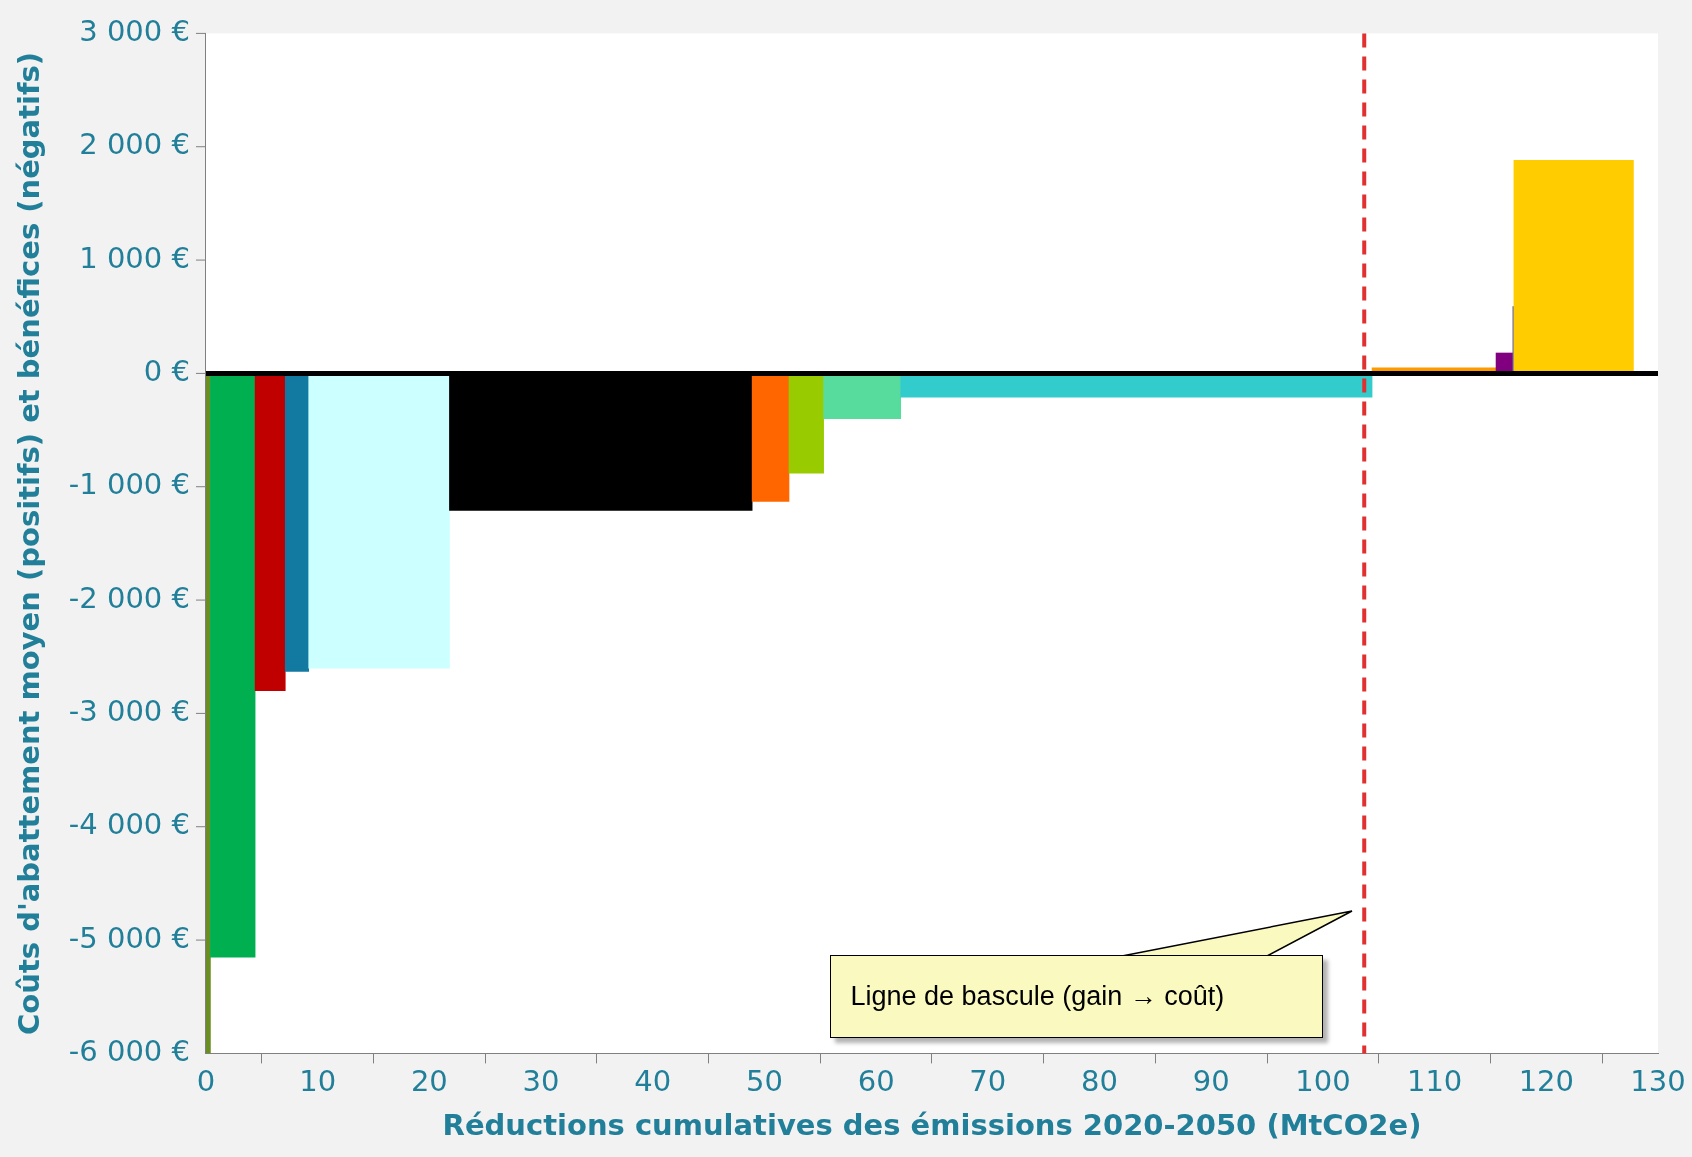 The image size is (1692, 1157). Describe the element at coordinates (129, 484) in the screenshot. I see `y-tick-label: -1 000 €` at that location.